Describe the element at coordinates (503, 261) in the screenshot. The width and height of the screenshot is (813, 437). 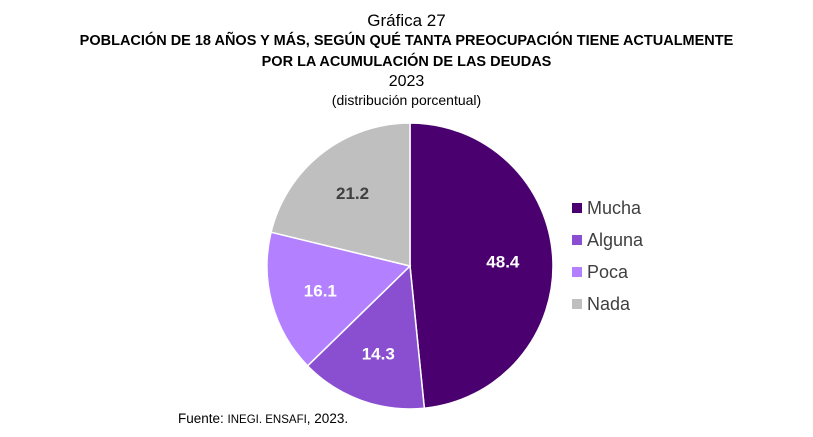
I see `data-label-mucha: 48.4` at that location.